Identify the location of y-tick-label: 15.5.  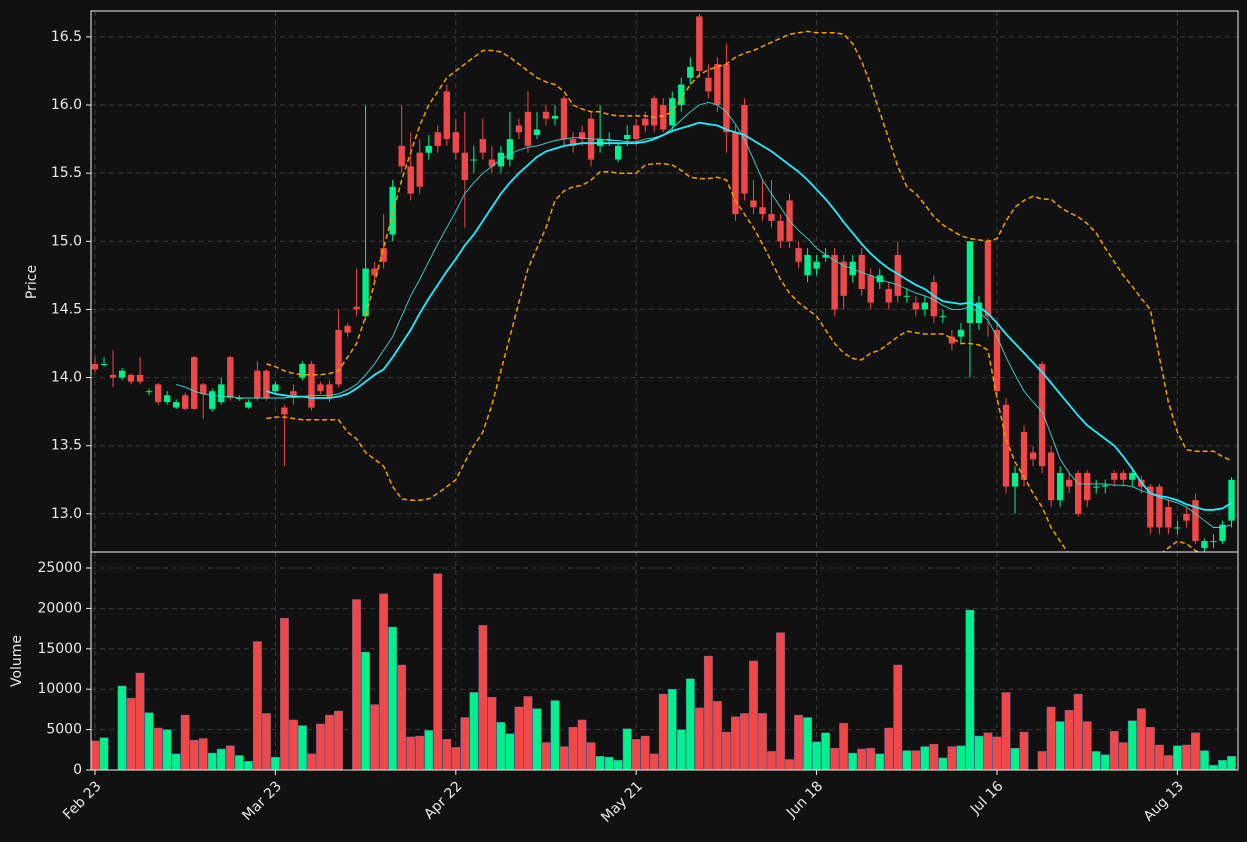
(66, 173).